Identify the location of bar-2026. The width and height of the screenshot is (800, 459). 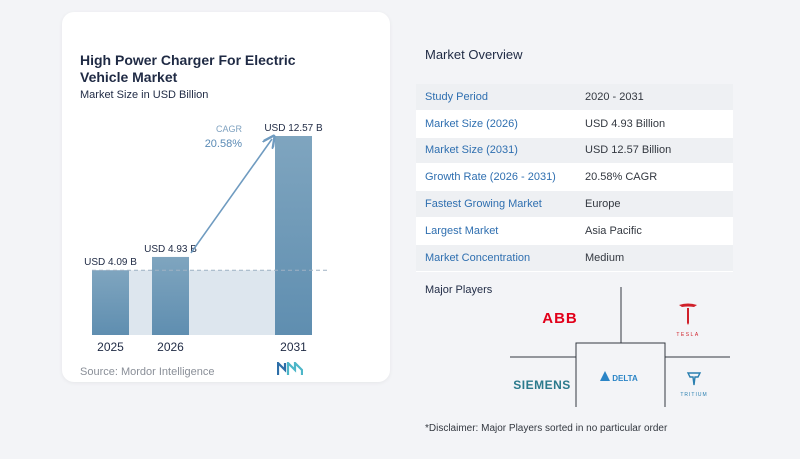
(170, 295).